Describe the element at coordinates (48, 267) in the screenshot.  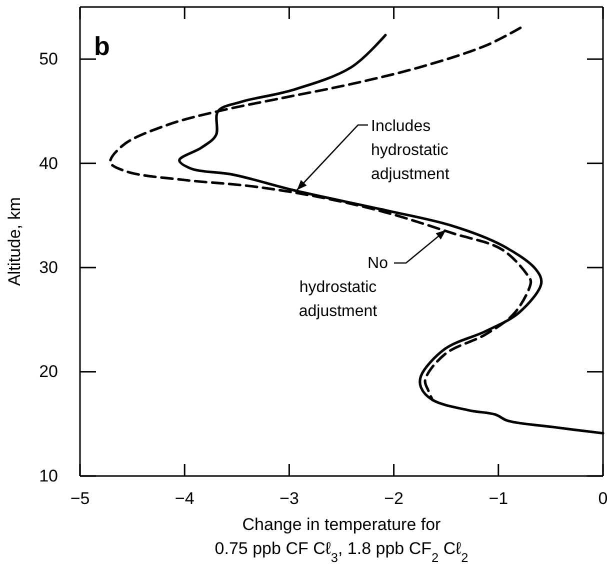
I see `y-tick-label: 30` at that location.